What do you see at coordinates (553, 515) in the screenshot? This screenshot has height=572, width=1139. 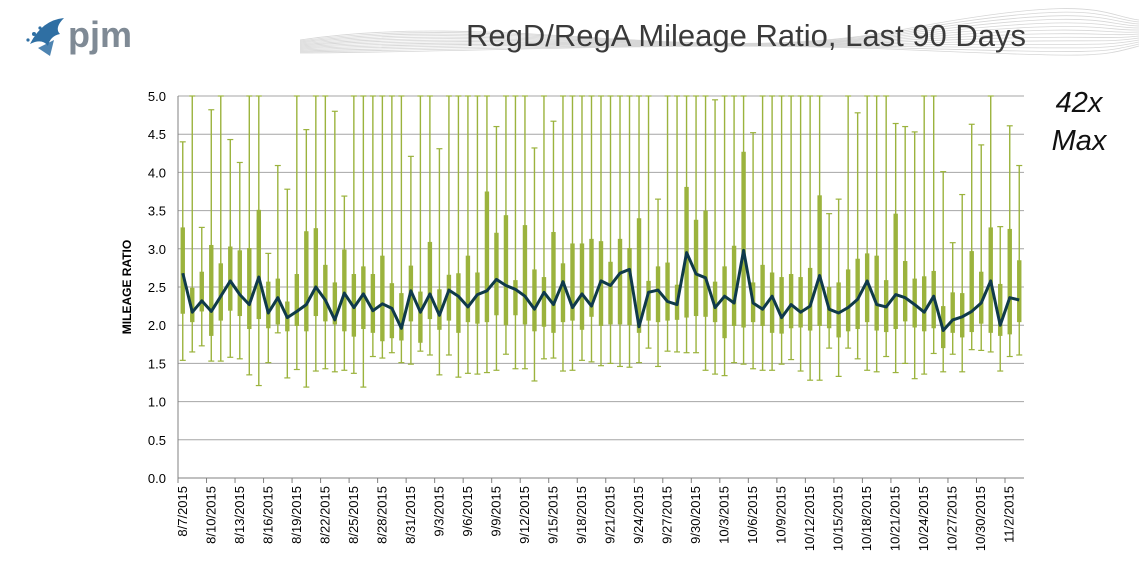 I see `x-tick-label: 9/15/2015` at bounding box center [553, 515].